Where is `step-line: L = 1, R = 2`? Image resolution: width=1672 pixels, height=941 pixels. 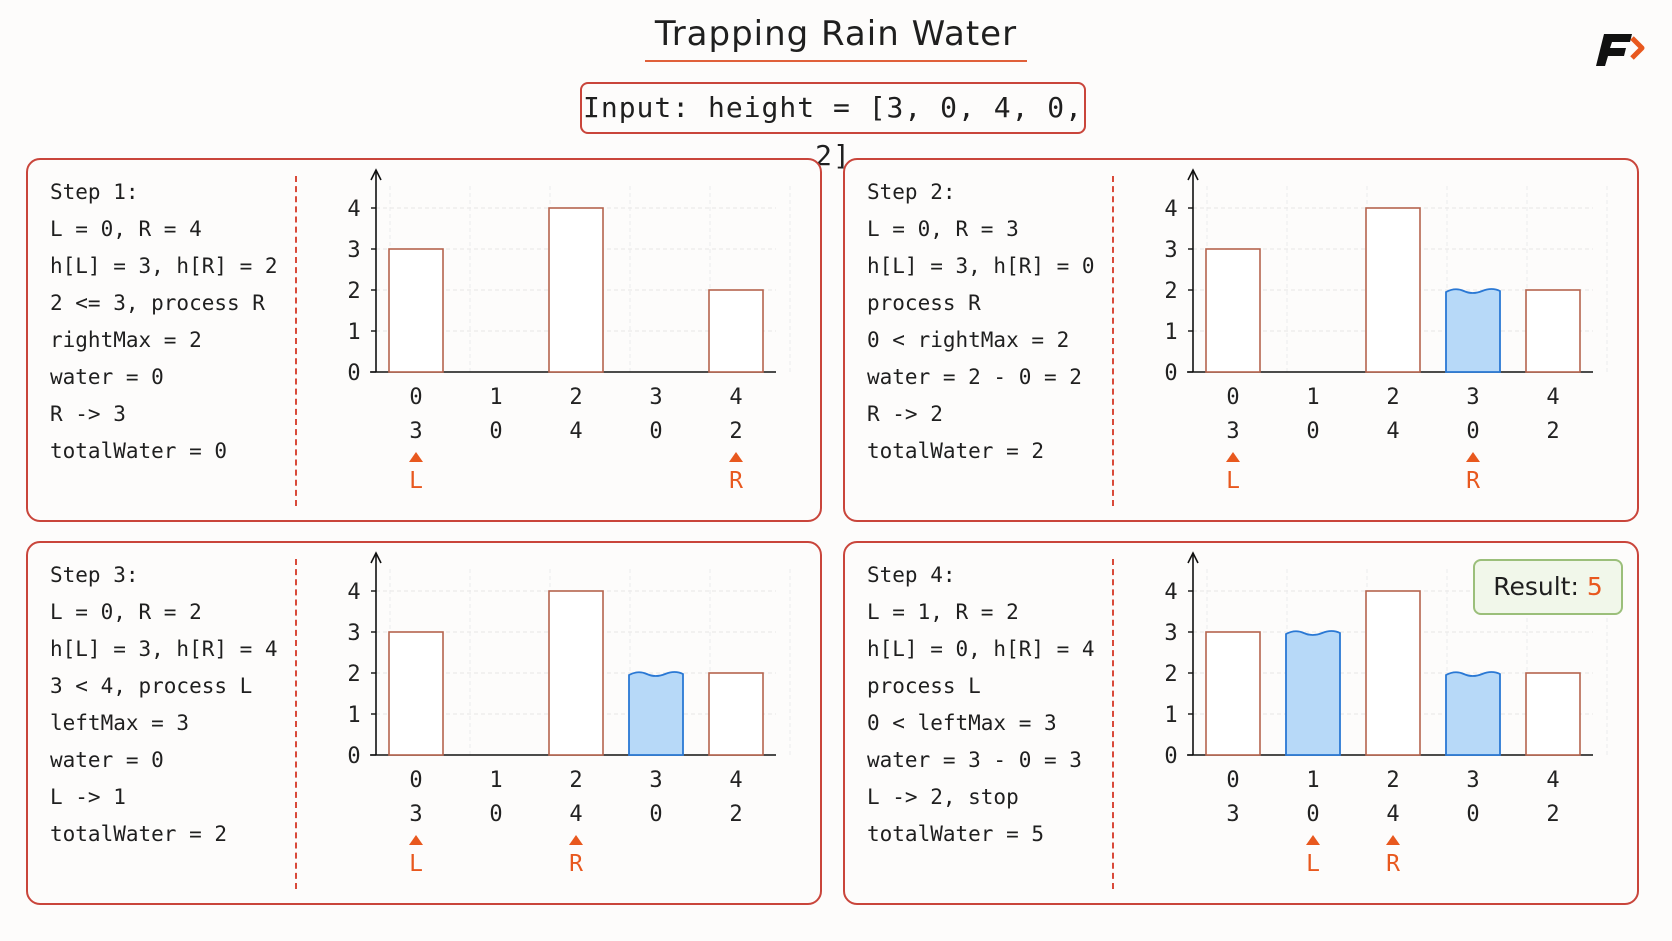
step-line: L = 1, R = 2 is located at coordinates (943, 612).